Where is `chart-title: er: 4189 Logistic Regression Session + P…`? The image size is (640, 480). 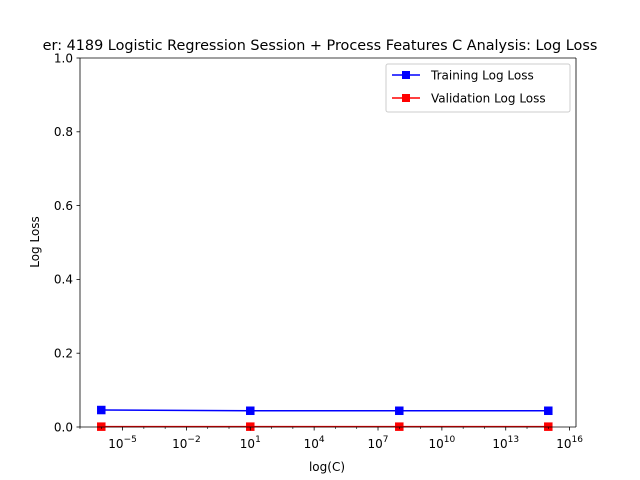
chart-title: er: 4189 Logistic Regression Session + P… is located at coordinates (320, 46).